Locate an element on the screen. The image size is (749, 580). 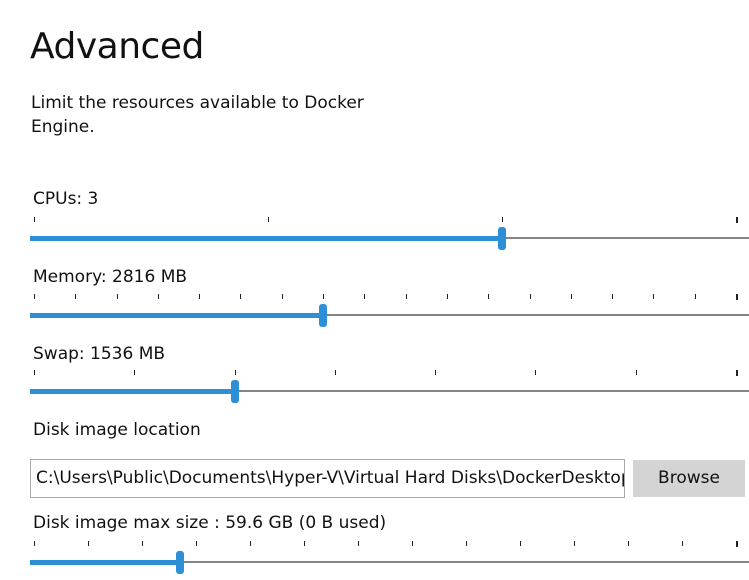
disk-size-label: Disk image max size : 59.6 GB (0 B used) is located at coordinates (210, 523).